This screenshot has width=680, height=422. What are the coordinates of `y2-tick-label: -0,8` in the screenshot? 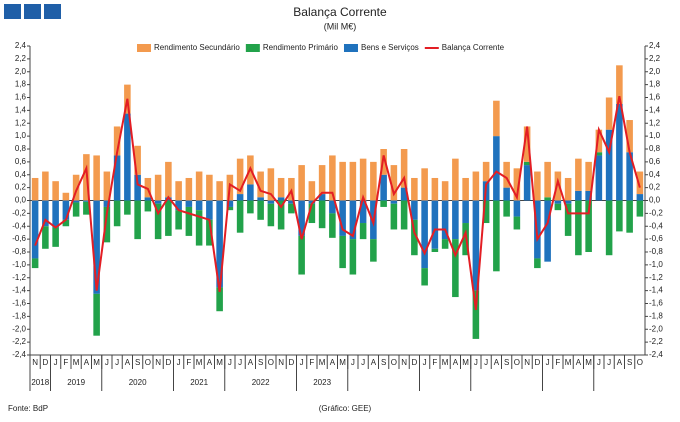 It's located at (656, 251).